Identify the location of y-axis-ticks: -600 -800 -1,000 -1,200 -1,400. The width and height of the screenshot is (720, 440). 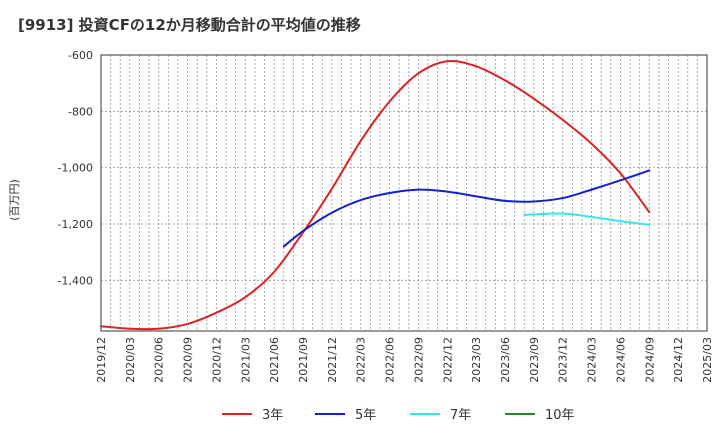
(75, 168).